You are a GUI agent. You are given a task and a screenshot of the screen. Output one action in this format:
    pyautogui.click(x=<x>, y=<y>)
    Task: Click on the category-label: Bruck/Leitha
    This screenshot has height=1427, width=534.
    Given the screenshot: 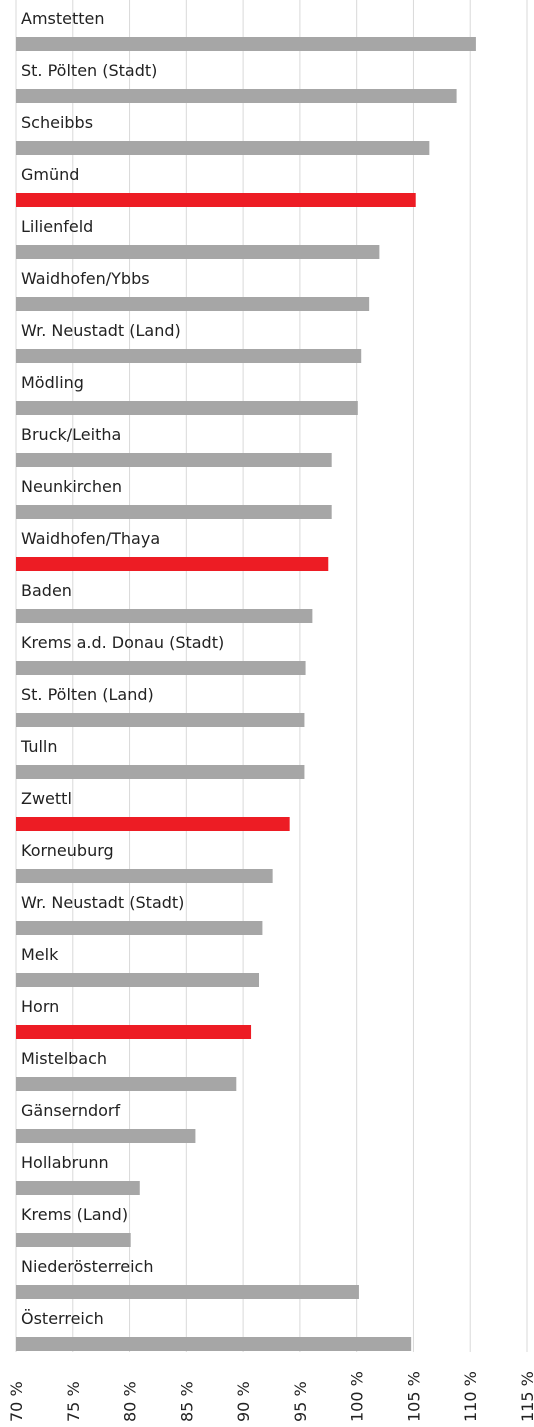 What is the action you would take?
    pyautogui.click(x=71, y=434)
    